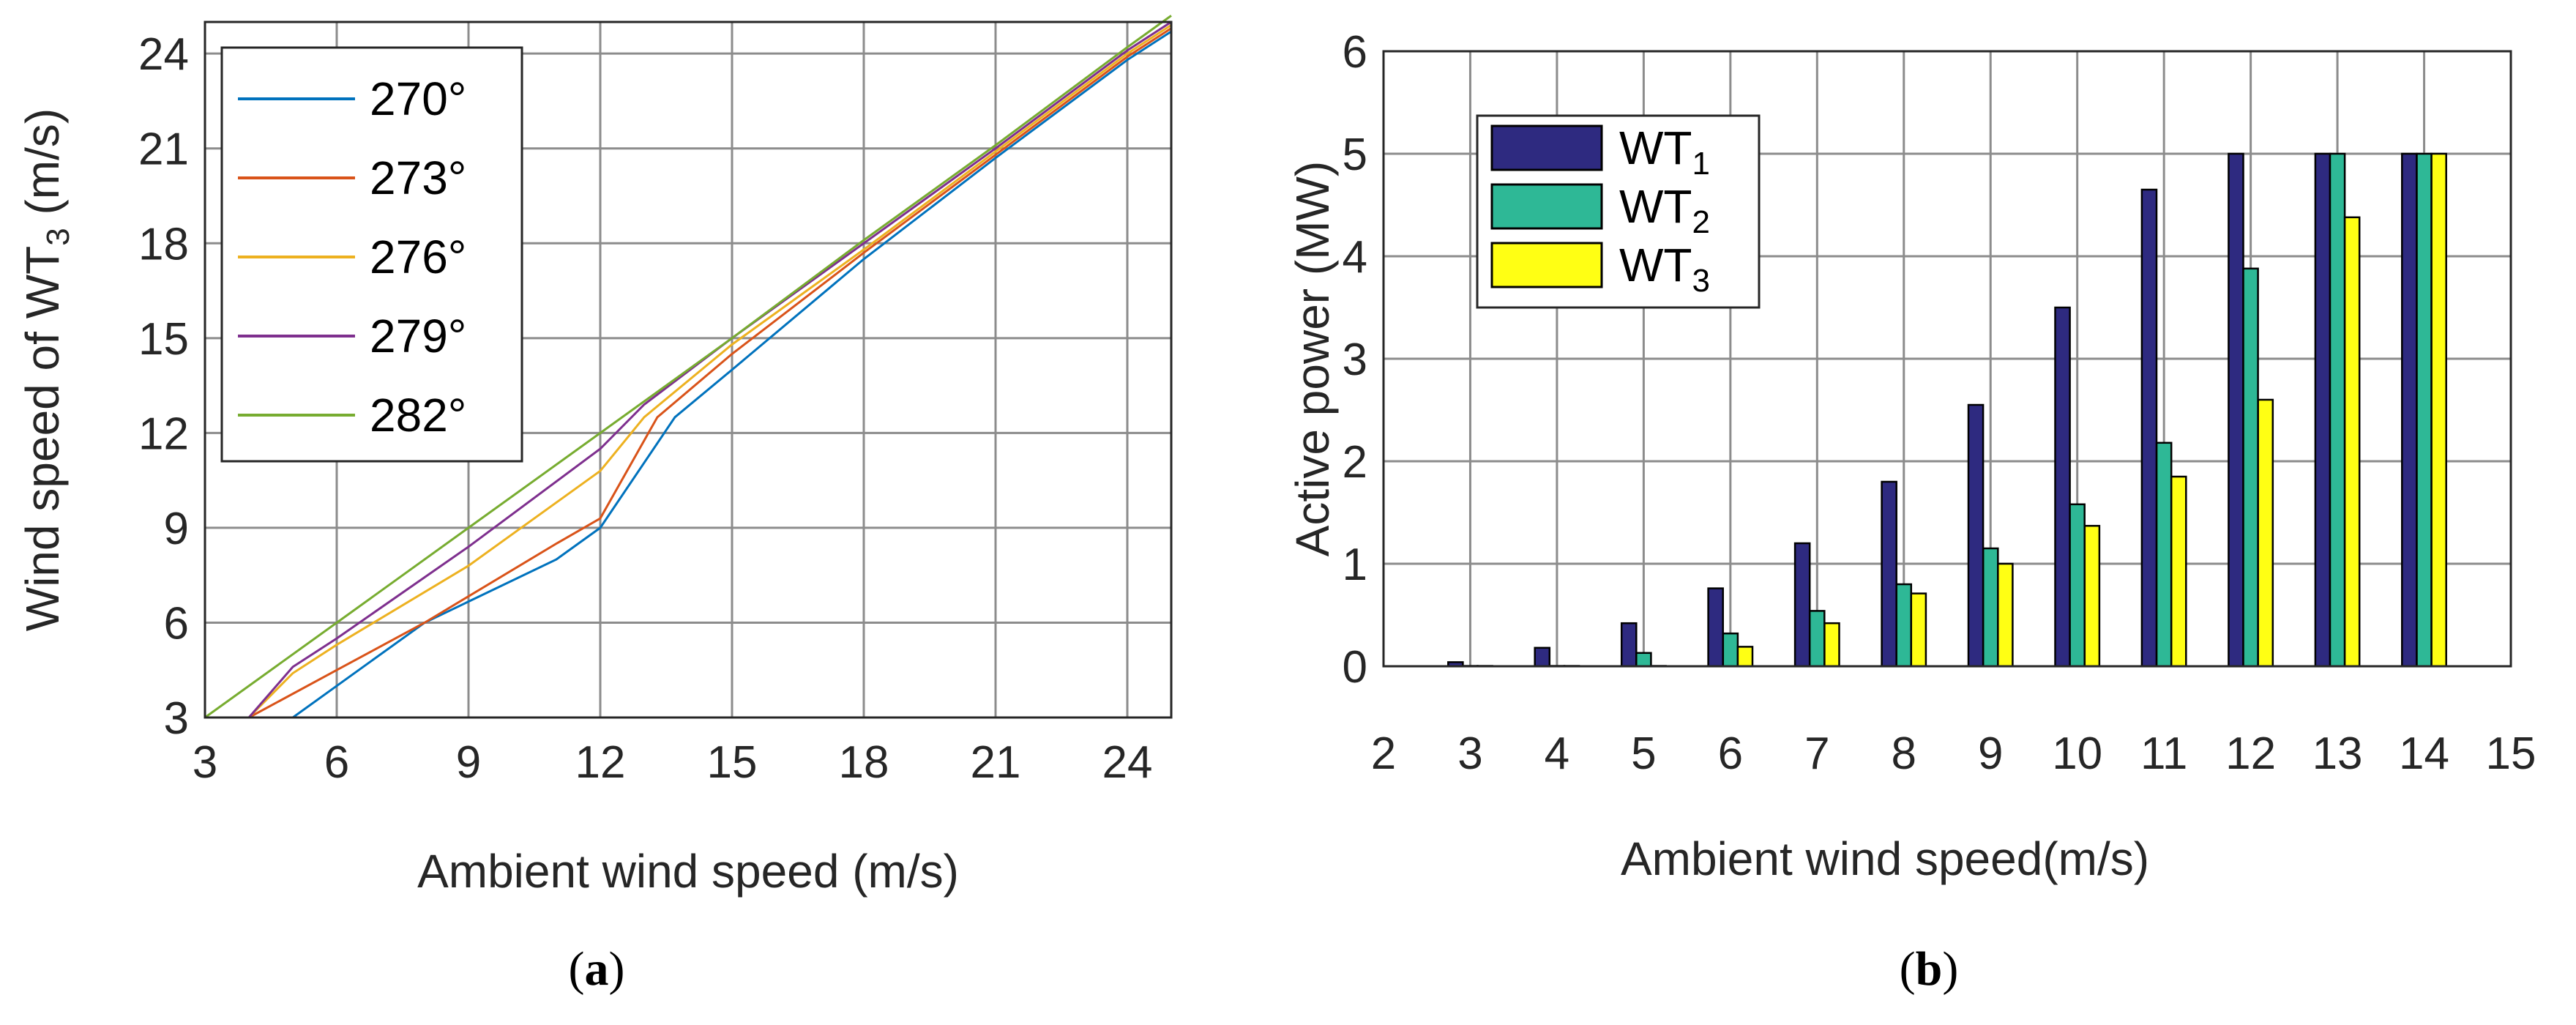 The height and width of the screenshot is (1025, 2576). What do you see at coordinates (176, 529) in the screenshot?
I see `y-tick-label: 9` at bounding box center [176, 529].